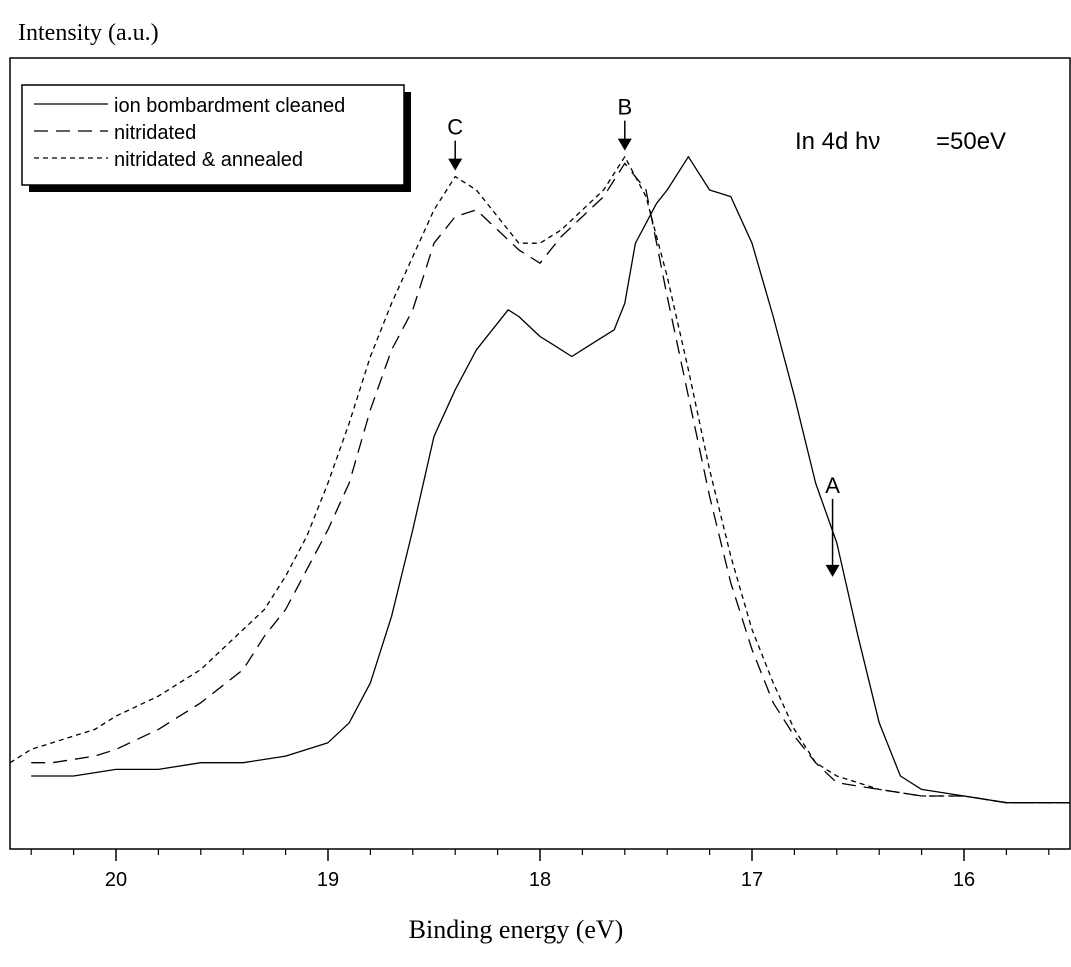 This screenshot has height=967, width=1071. What do you see at coordinates (832, 485) in the screenshot?
I see `marker-label-A: A` at bounding box center [832, 485].